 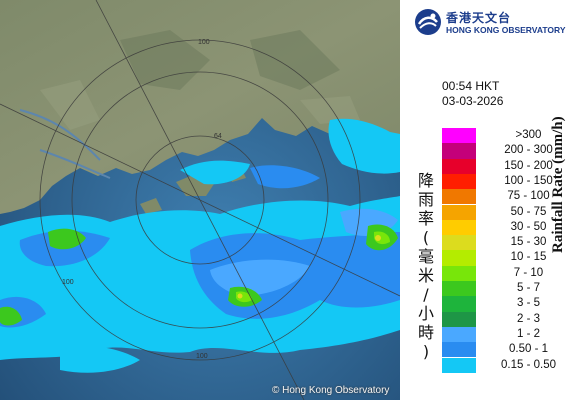 What do you see at coordinates (230, 60) in the screenshot?
I see `hill-shading` at bounding box center [230, 60].